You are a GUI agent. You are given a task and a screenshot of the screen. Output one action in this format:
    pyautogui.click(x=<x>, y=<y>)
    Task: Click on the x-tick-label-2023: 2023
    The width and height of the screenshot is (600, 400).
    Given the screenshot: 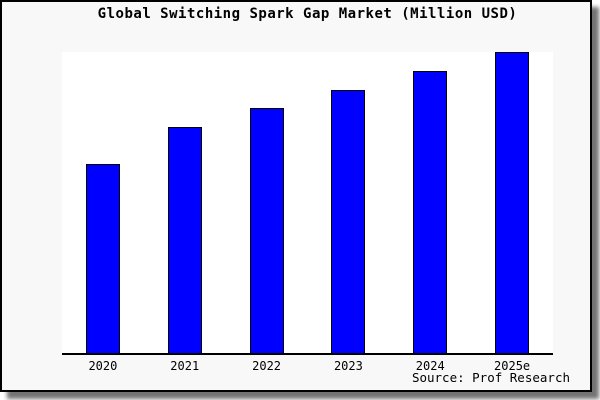 What is the action you would take?
    pyautogui.click(x=348, y=366)
    